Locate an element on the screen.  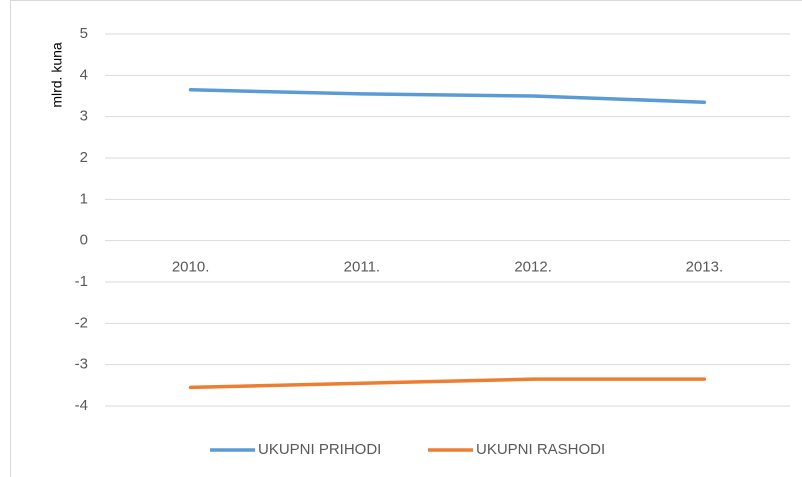
x-tick-label: 2011. is located at coordinates (362, 267).